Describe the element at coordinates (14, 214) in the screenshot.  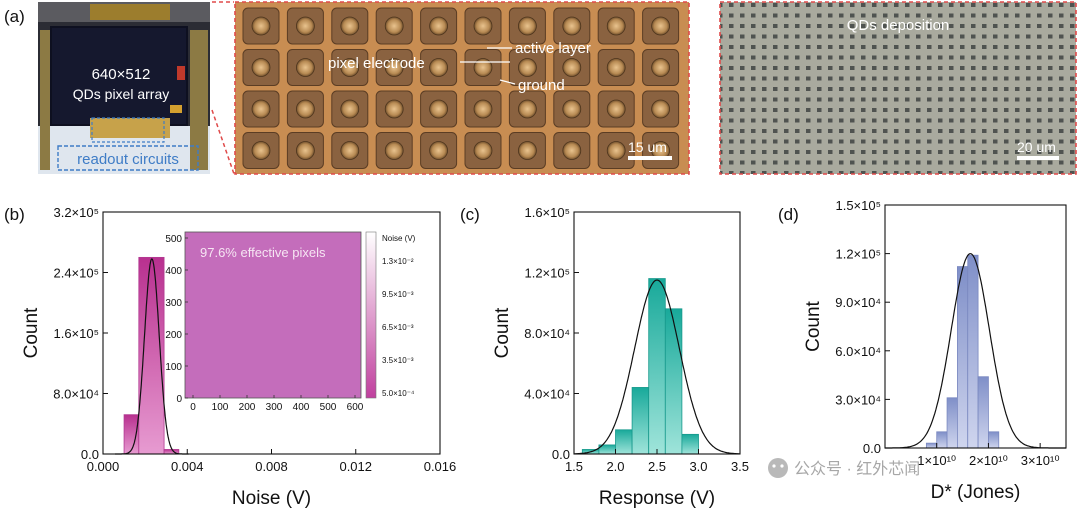
I see `panel-b-label: (b)` at that location.